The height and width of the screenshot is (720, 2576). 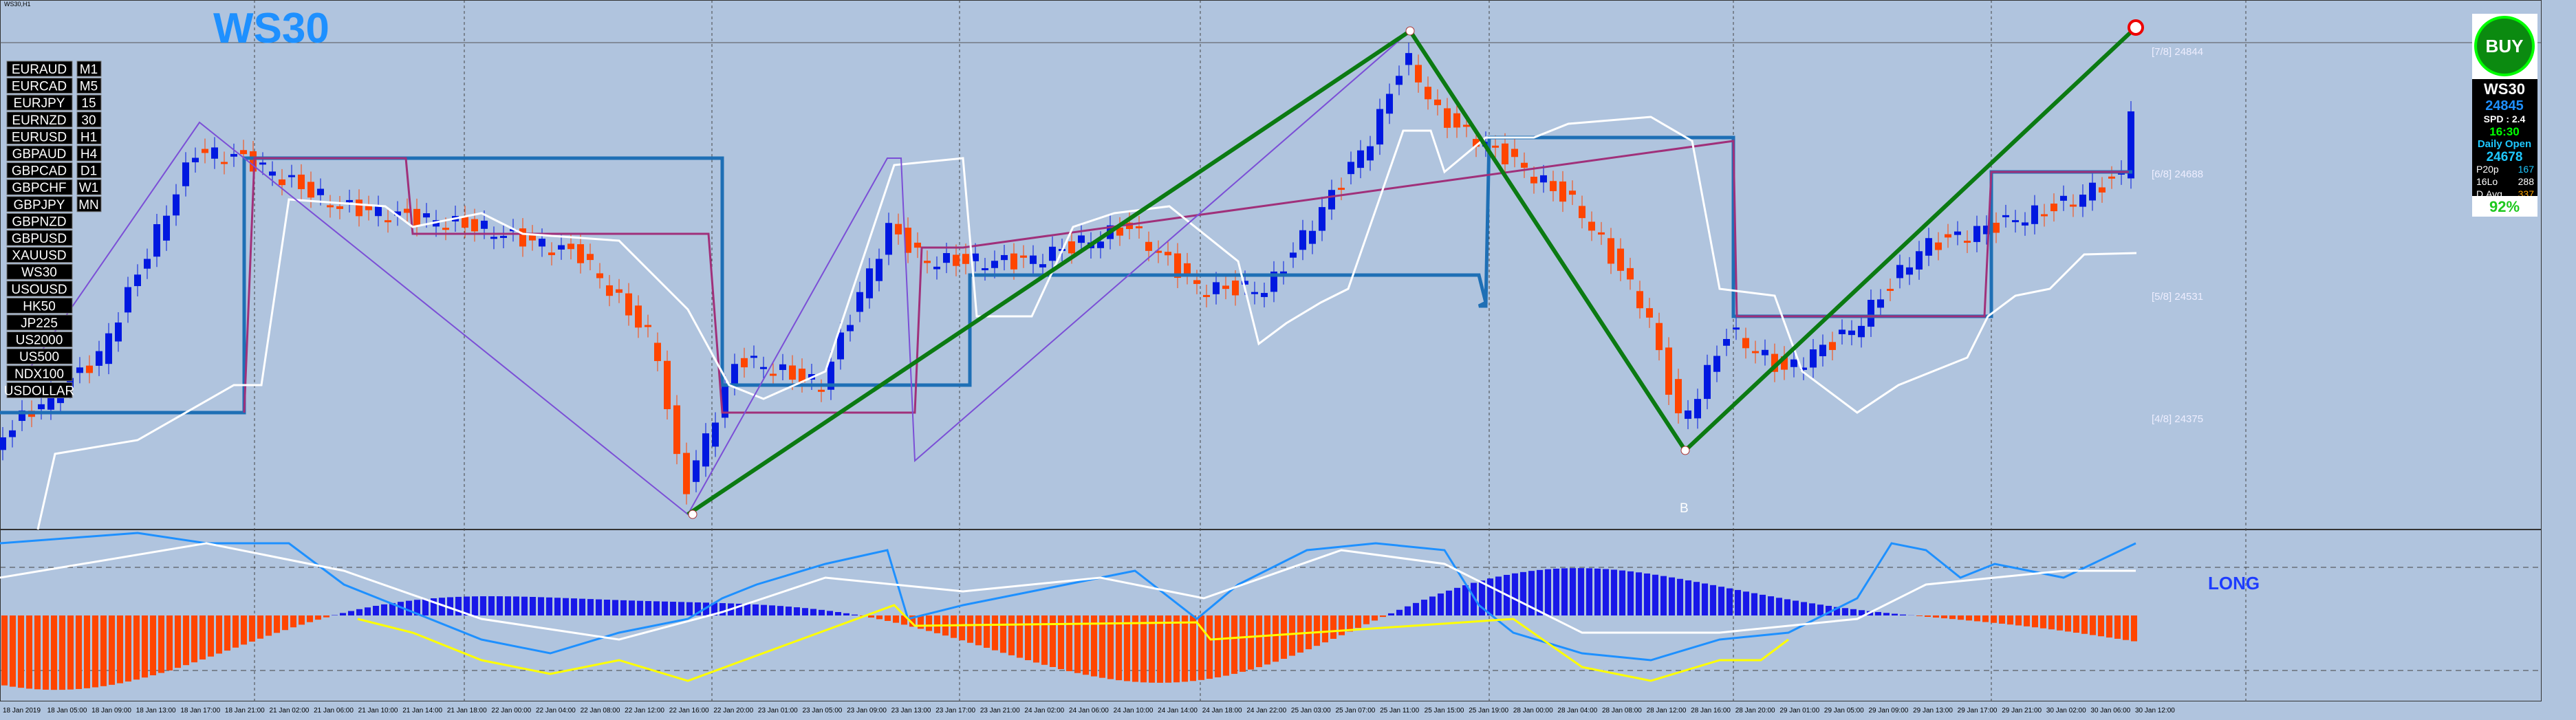 I want to click on symbol-name: USOUSD, so click(x=39, y=290).